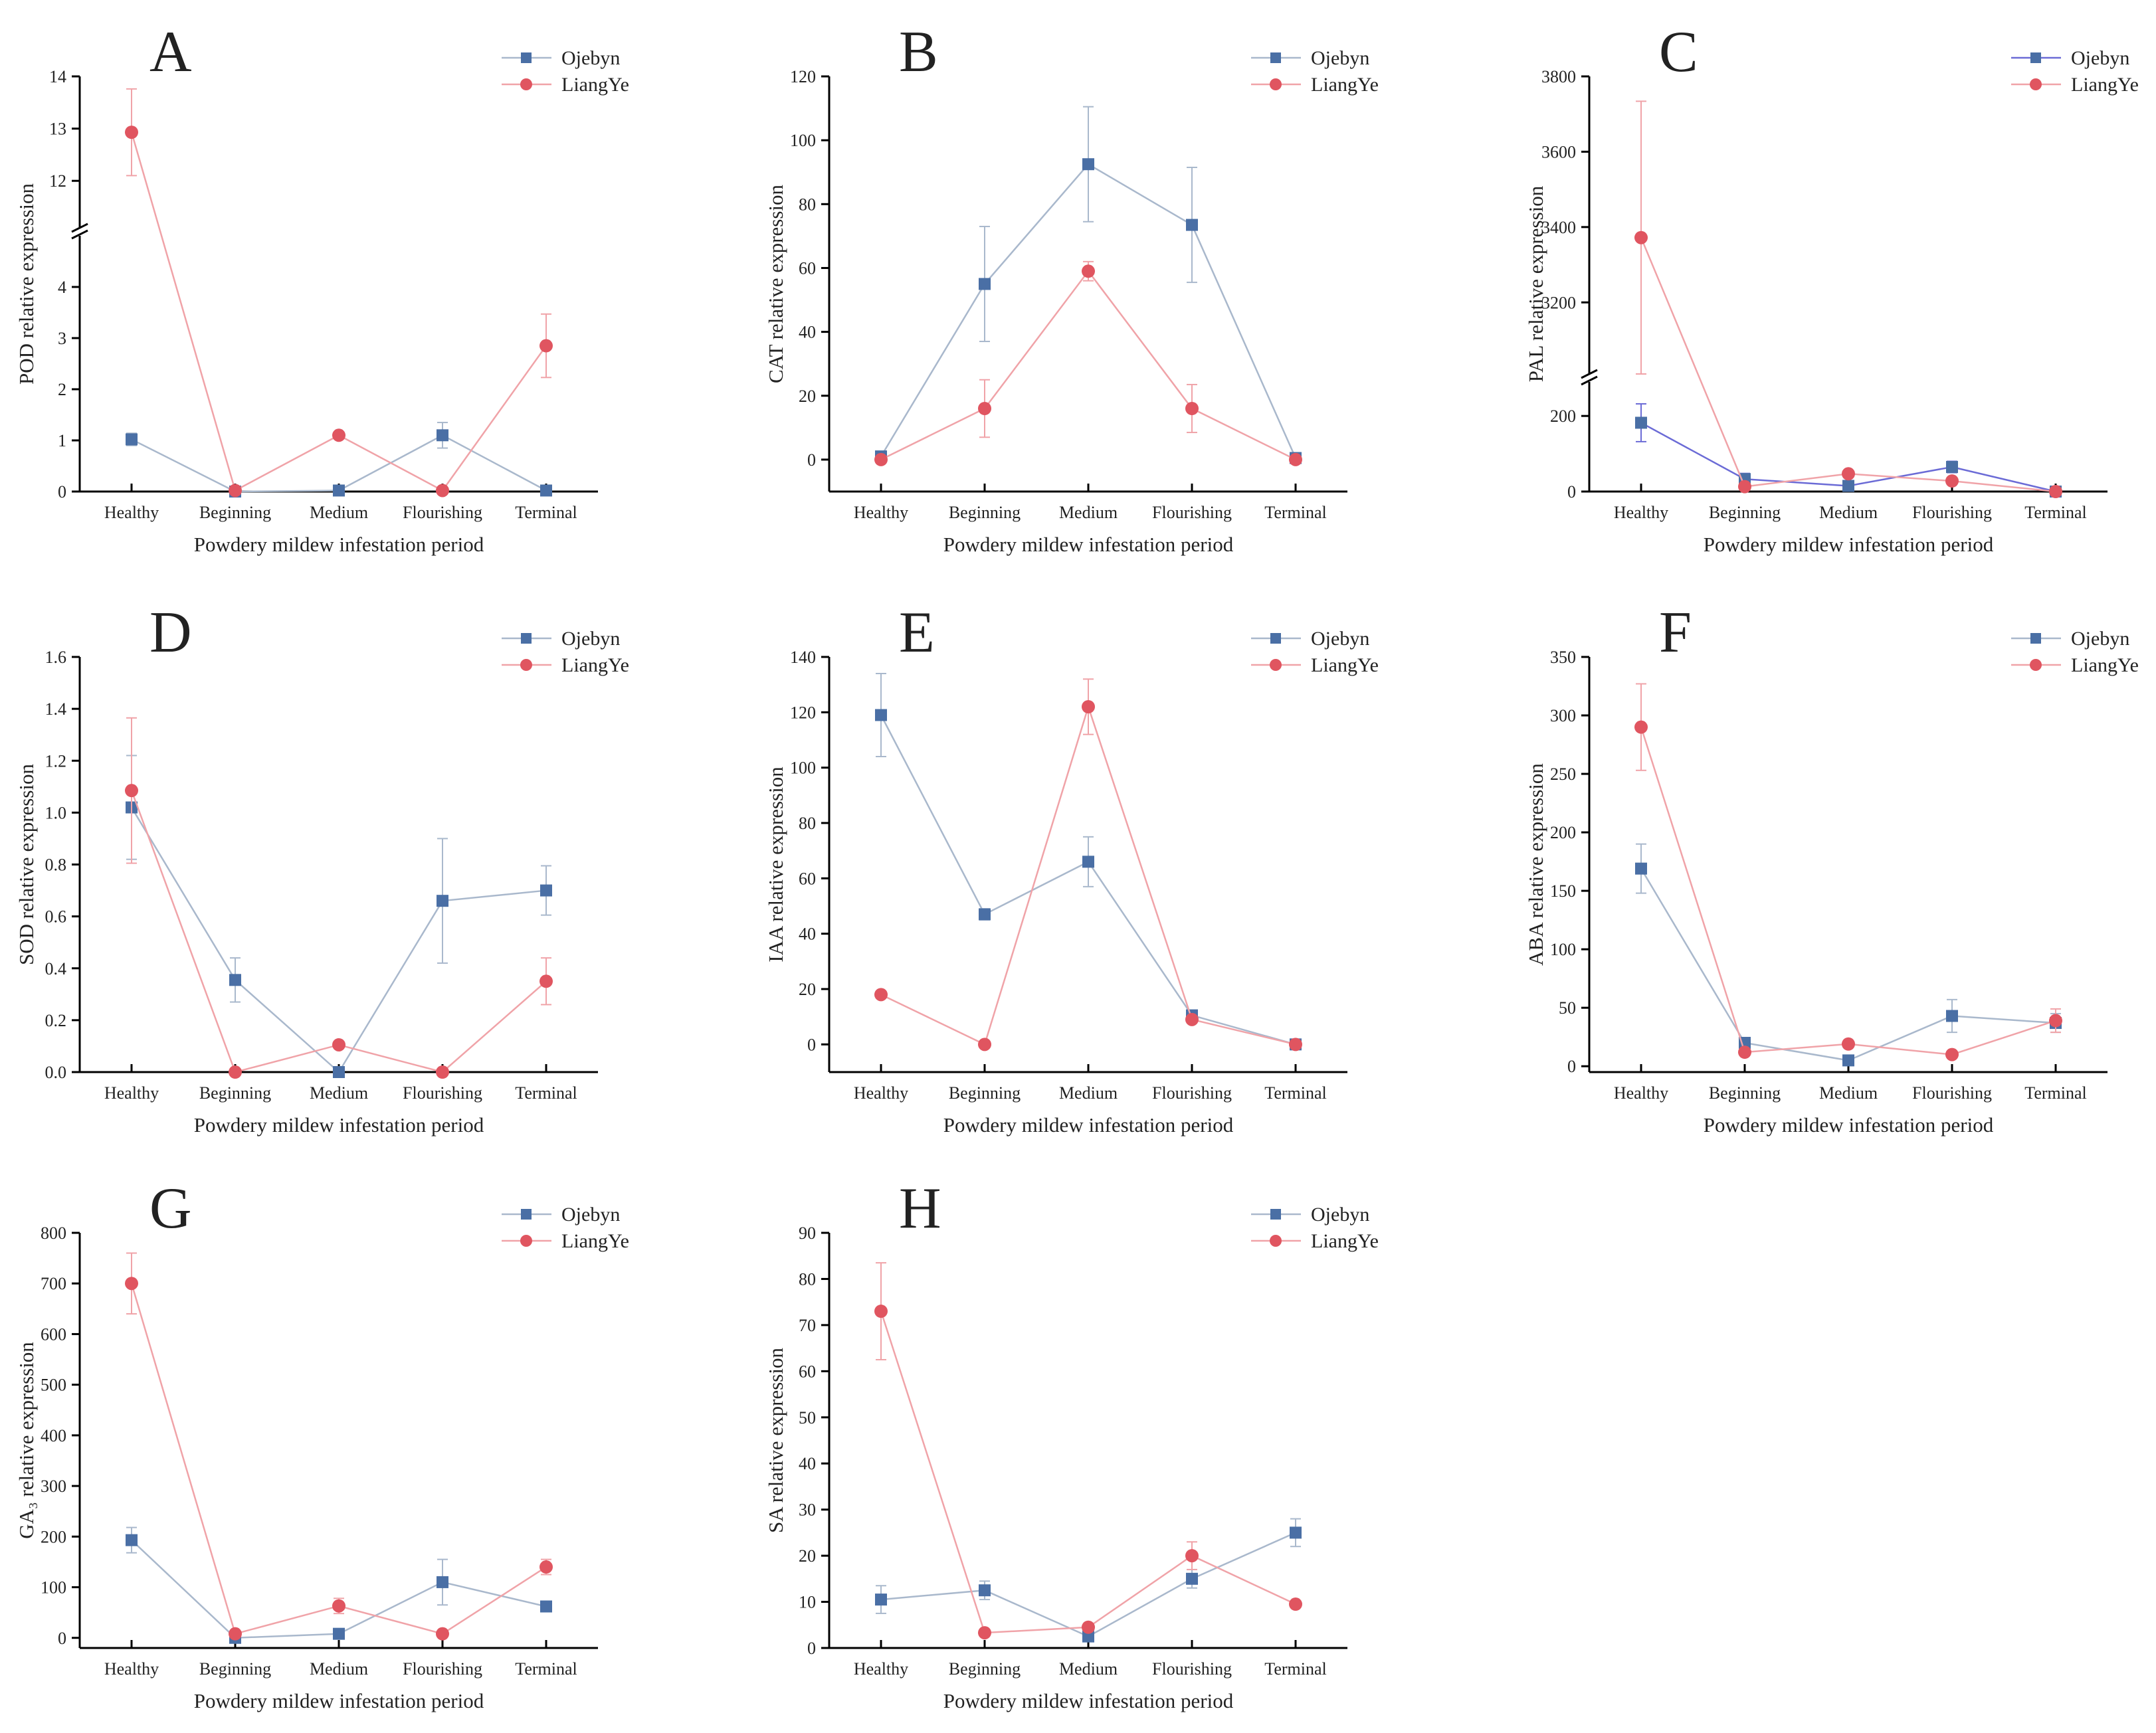 This screenshot has width=2156, height=1733. What do you see at coordinates (56, 969) in the screenshot?
I see `y-tick-label: 0.4` at bounding box center [56, 969].